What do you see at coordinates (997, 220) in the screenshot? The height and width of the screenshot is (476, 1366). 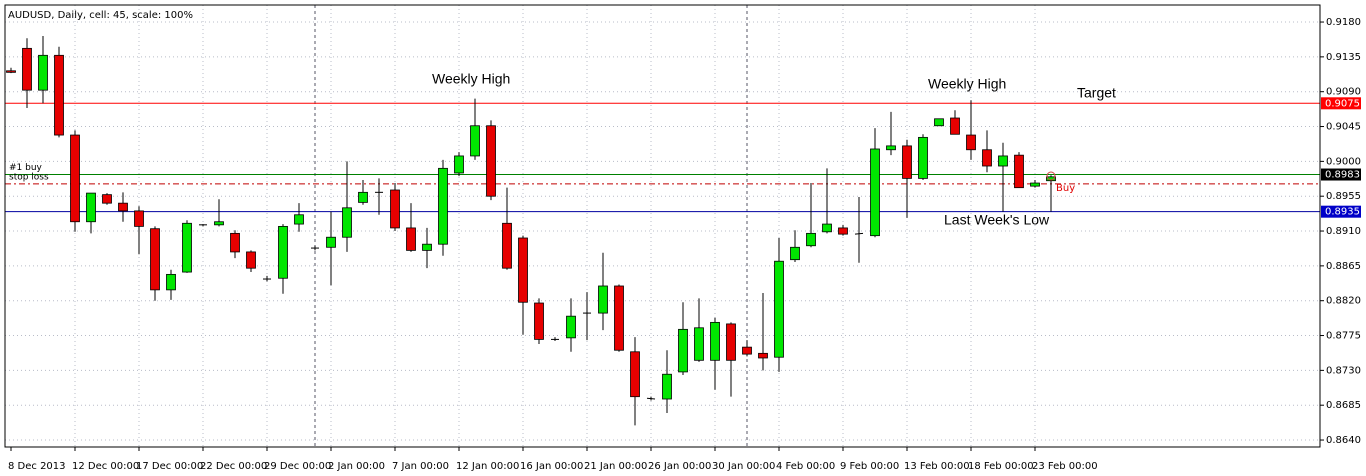 I see `annotation: Last Week's Low` at bounding box center [997, 220].